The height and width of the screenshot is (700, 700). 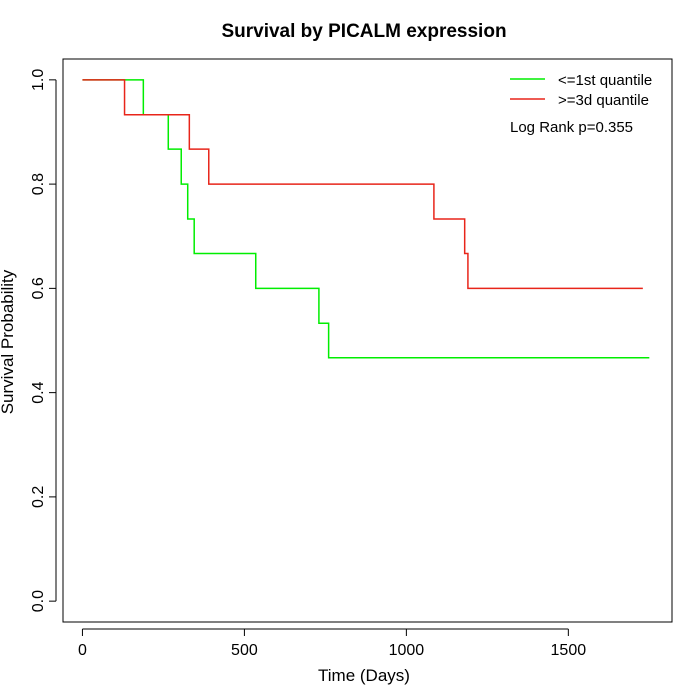 What do you see at coordinates (38, 601) in the screenshot?
I see `y-tick-label: 0.0` at bounding box center [38, 601].